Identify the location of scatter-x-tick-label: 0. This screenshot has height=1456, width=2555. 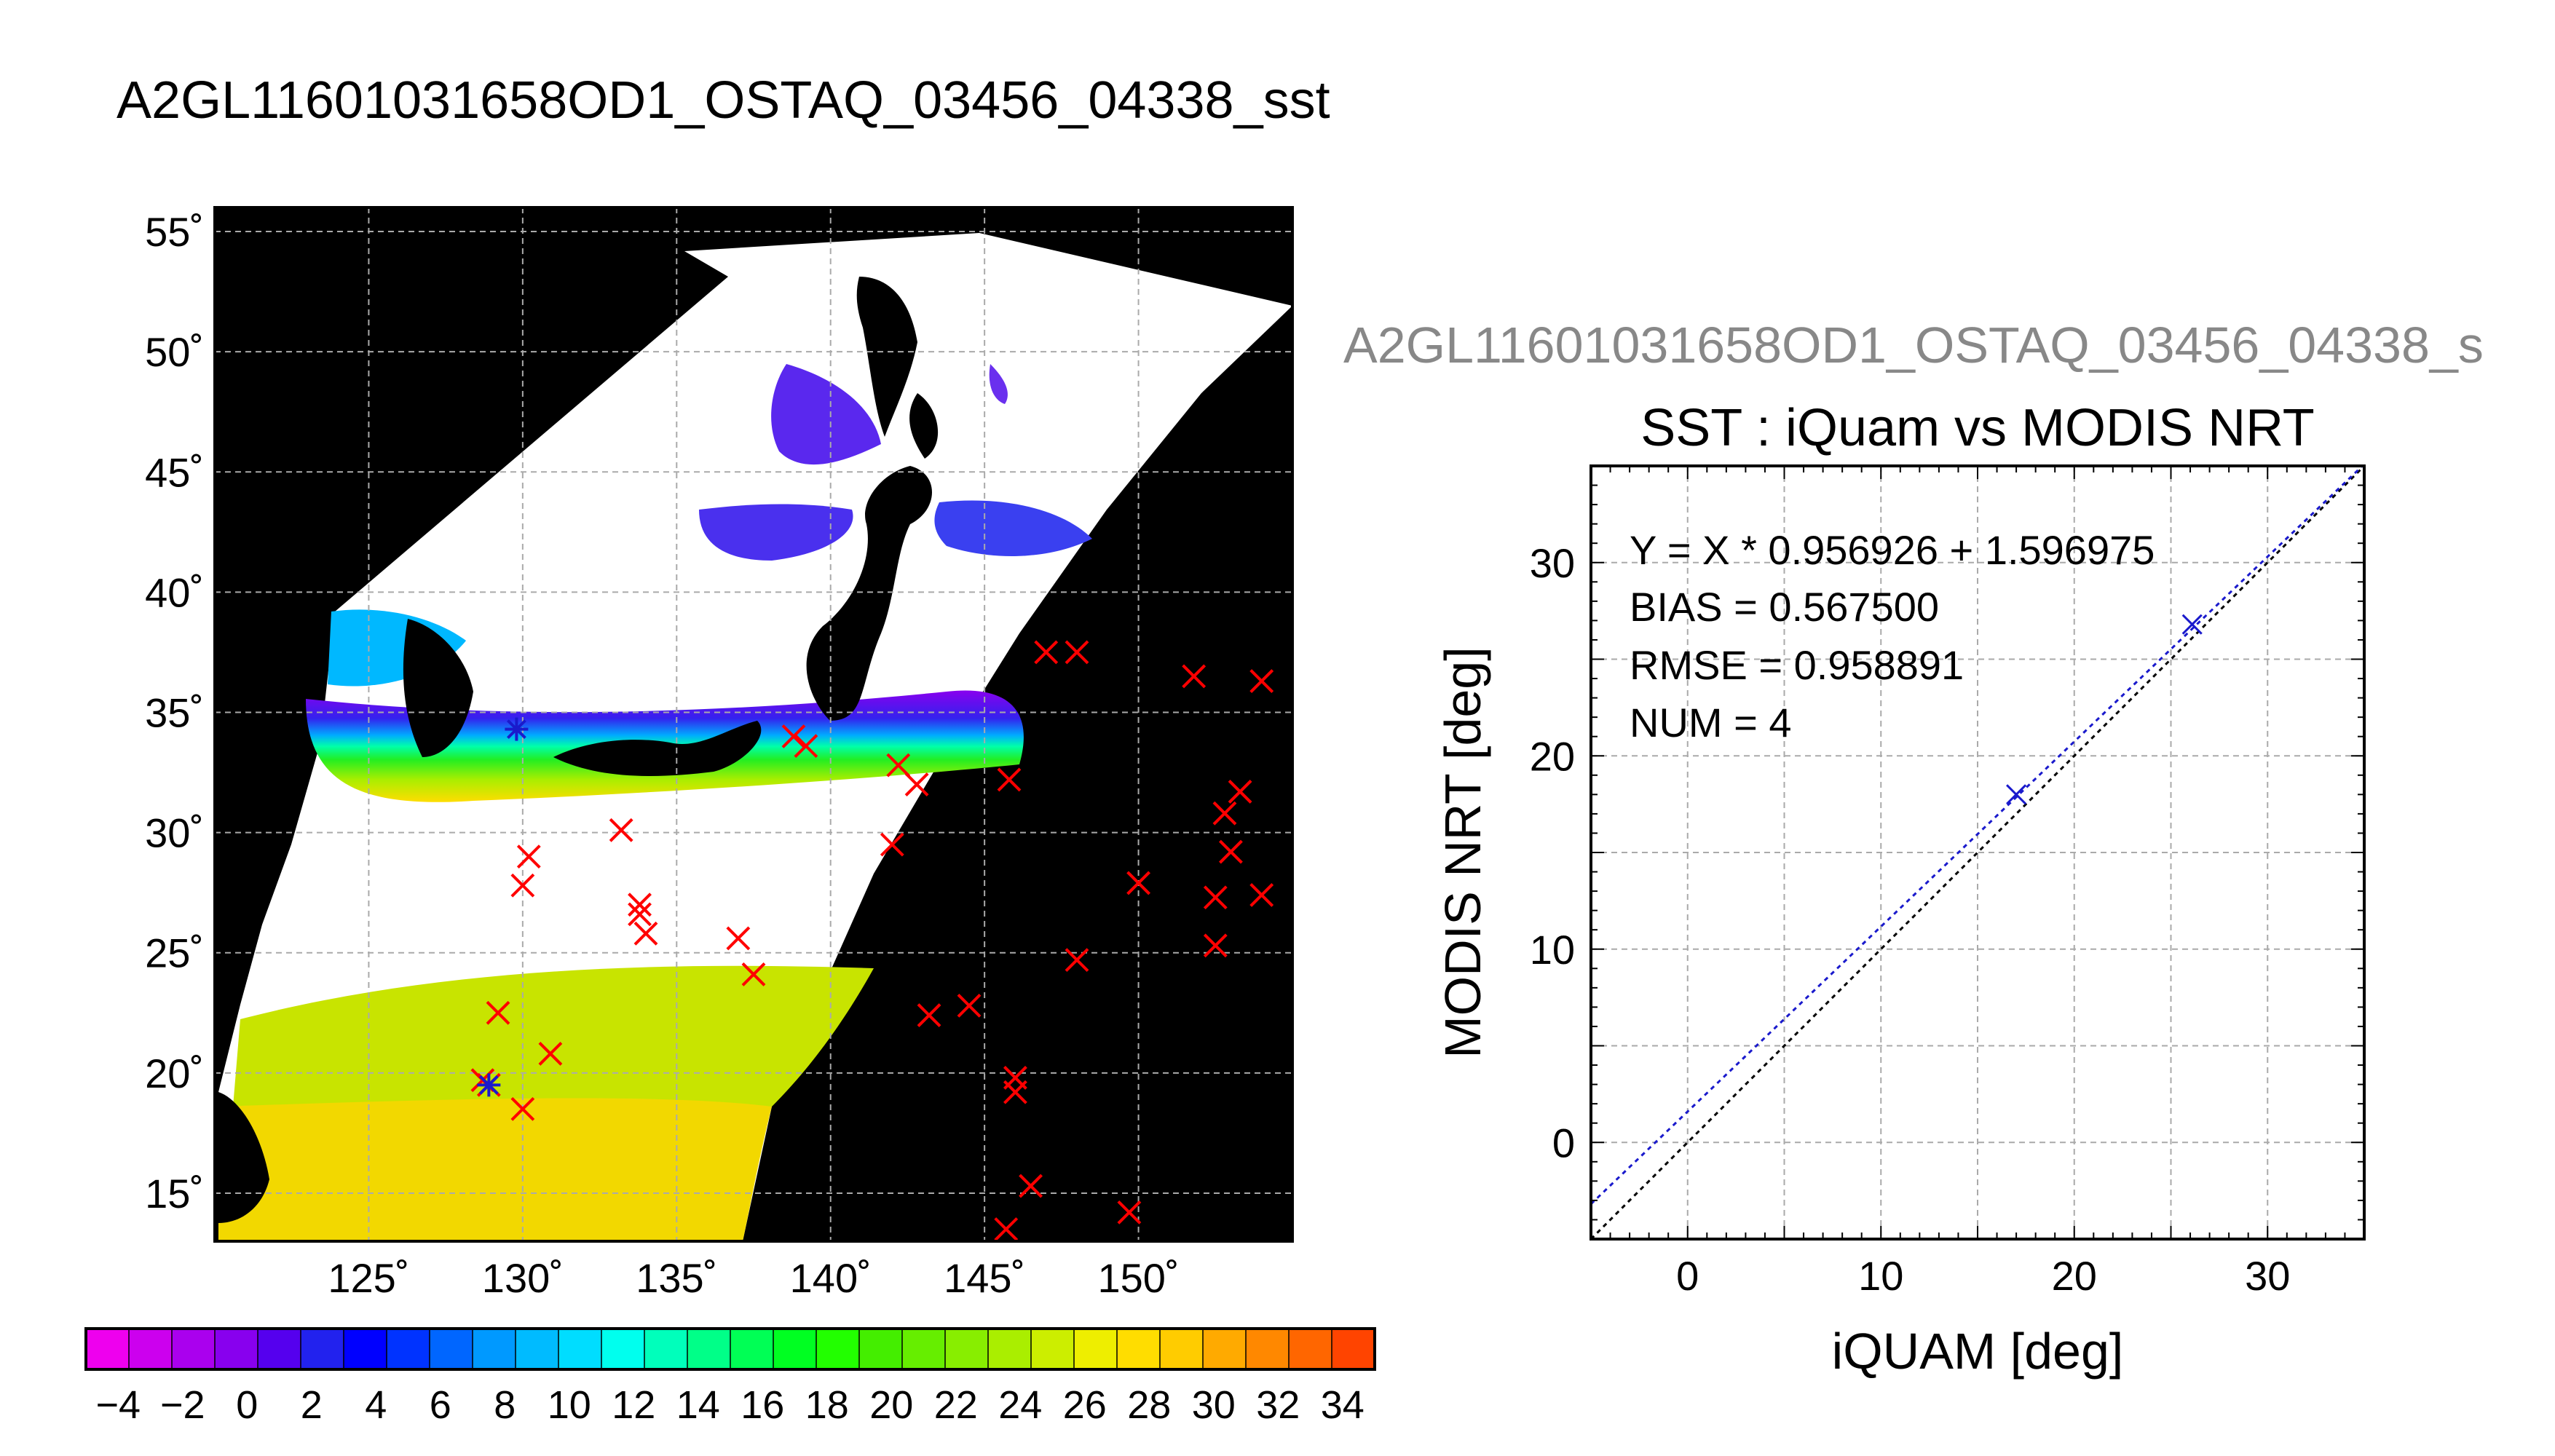
(1687, 1276).